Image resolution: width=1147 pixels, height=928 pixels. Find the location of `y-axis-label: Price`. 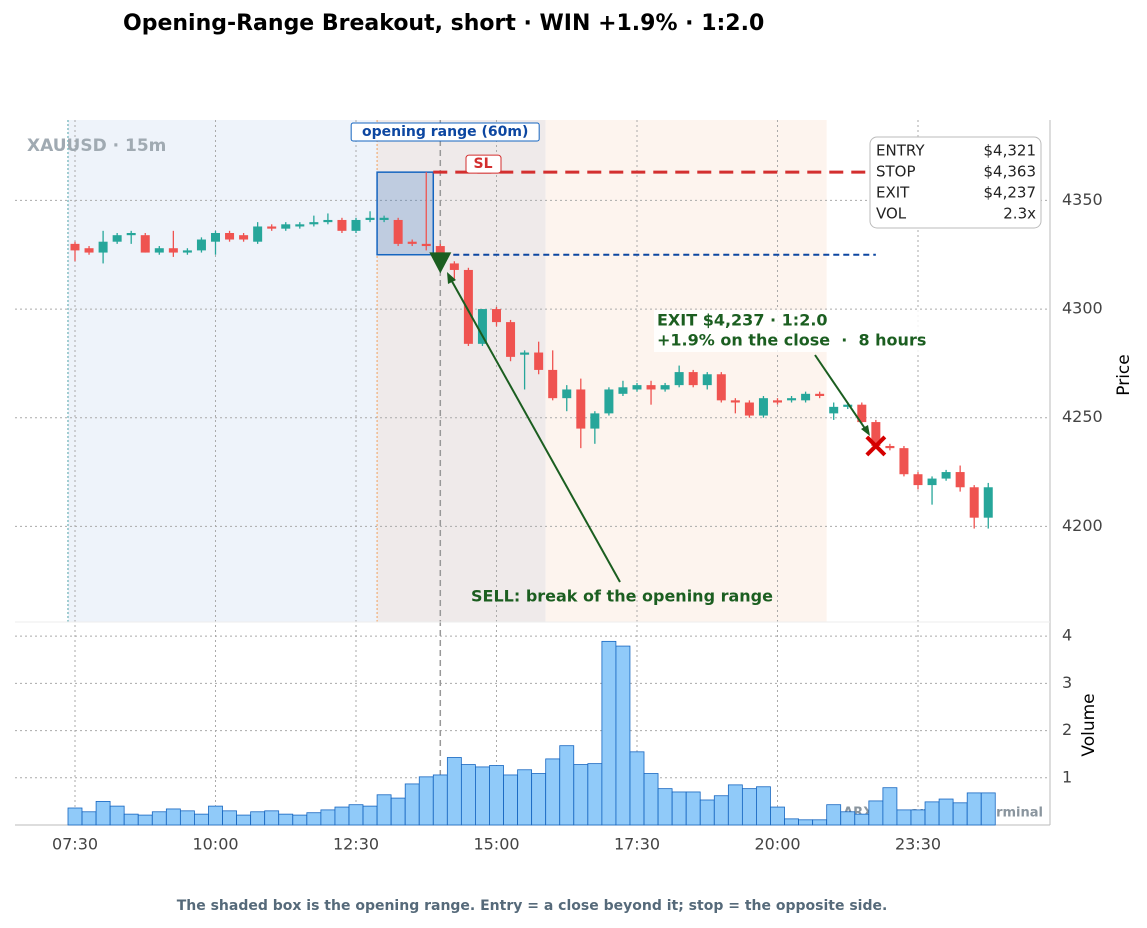

y-axis-label: Price is located at coordinates (1124, 374).